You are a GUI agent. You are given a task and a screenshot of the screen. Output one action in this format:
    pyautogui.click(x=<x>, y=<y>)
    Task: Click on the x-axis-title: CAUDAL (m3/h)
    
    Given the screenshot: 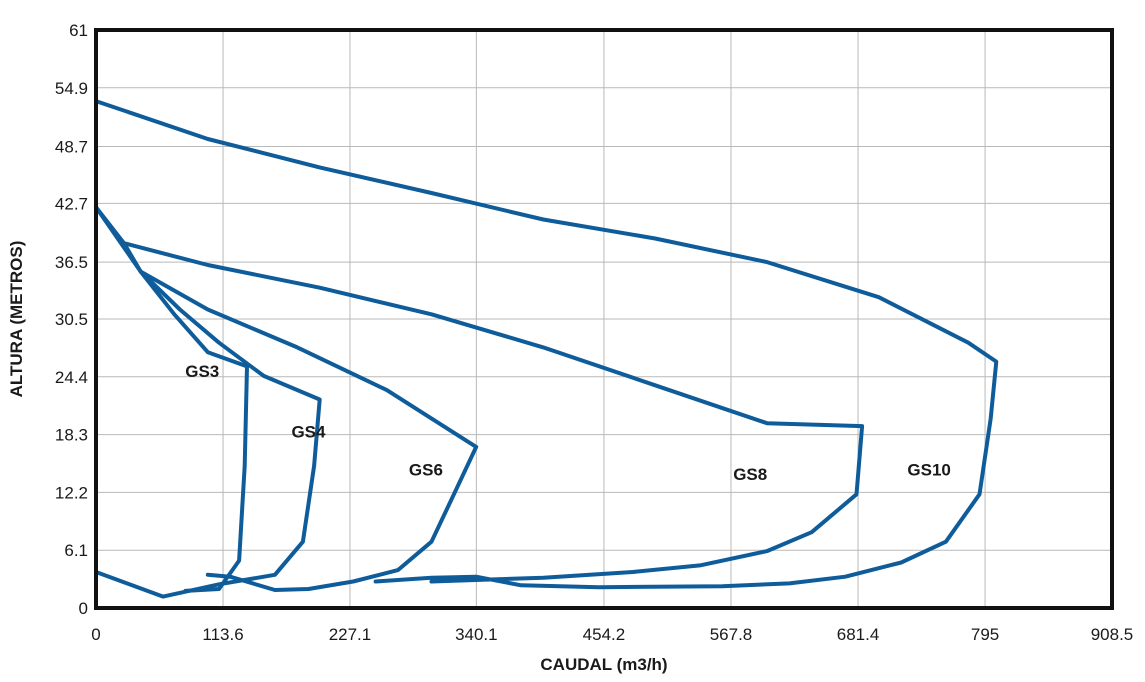 What is the action you would take?
    pyautogui.click(x=603, y=664)
    